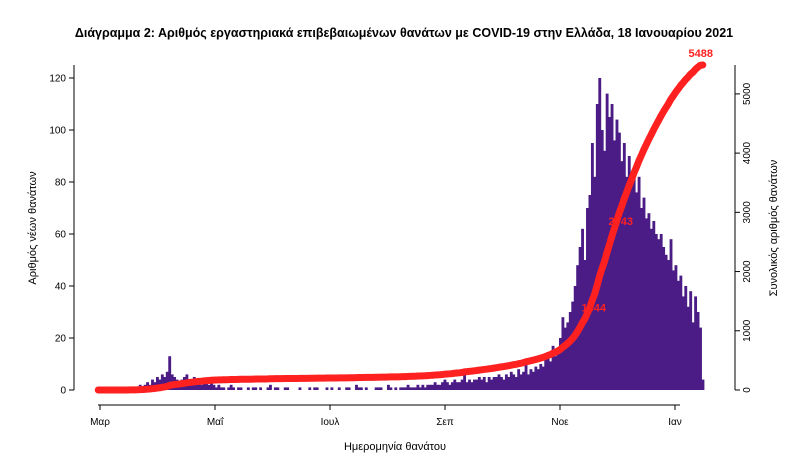 The height and width of the screenshot is (465, 808). Describe the element at coordinates (61, 235) in the screenshot. I see `y-tick-label: 60` at that location.